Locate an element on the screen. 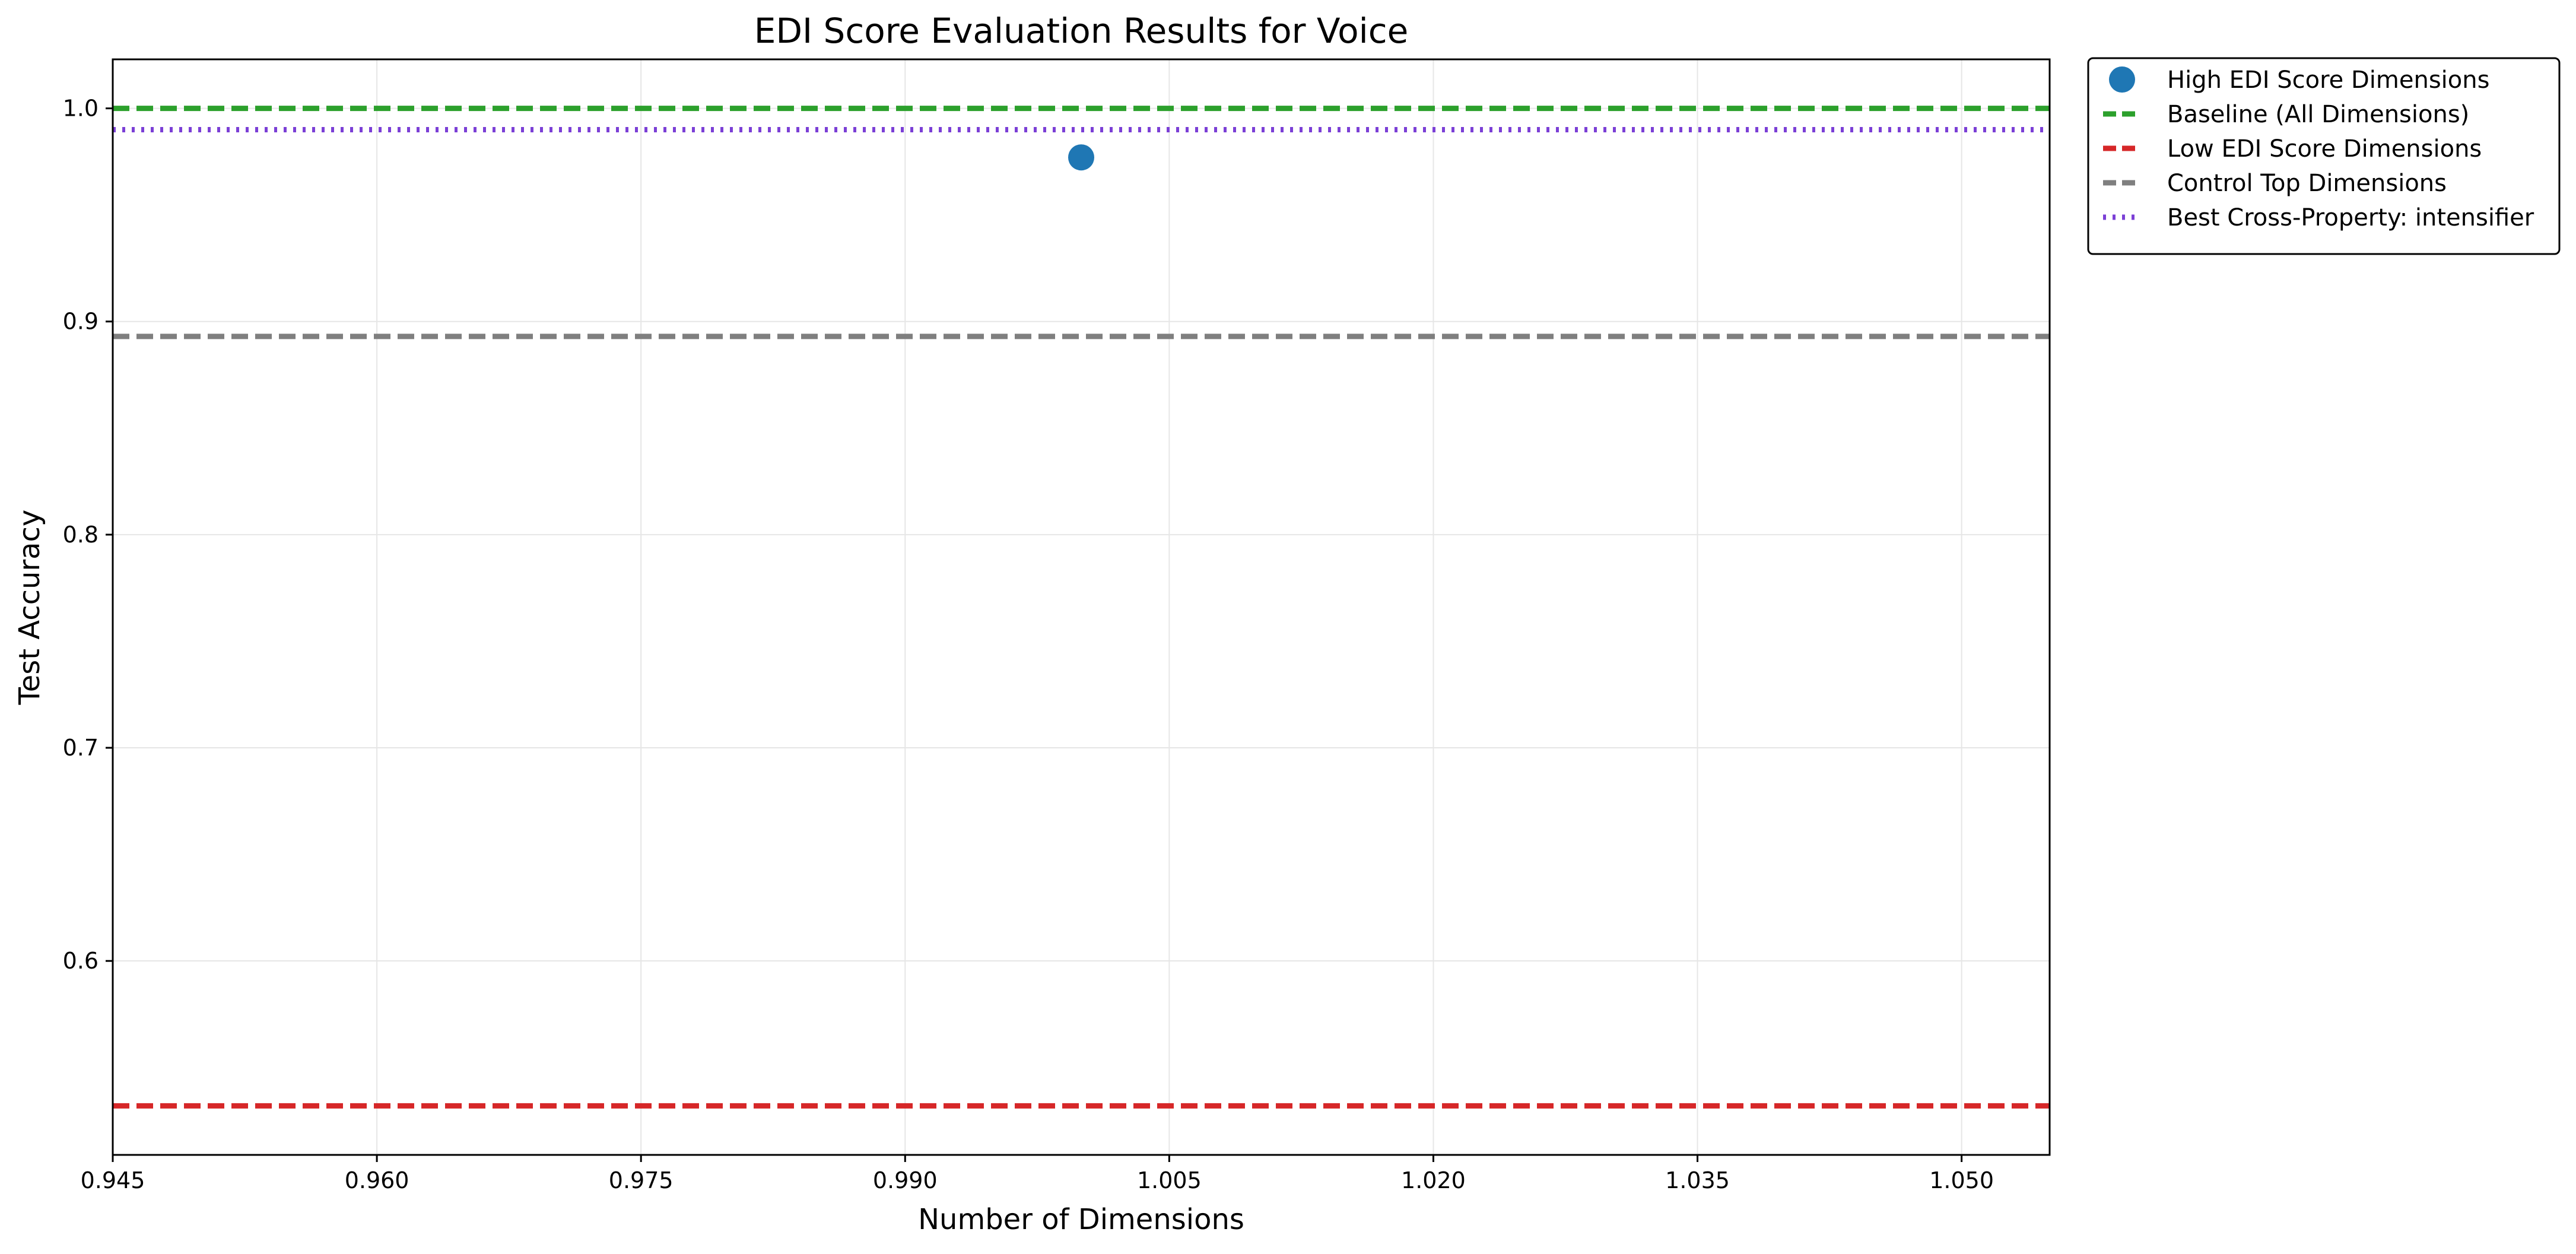  x-tick-label: 0.960 is located at coordinates (377, 1180).